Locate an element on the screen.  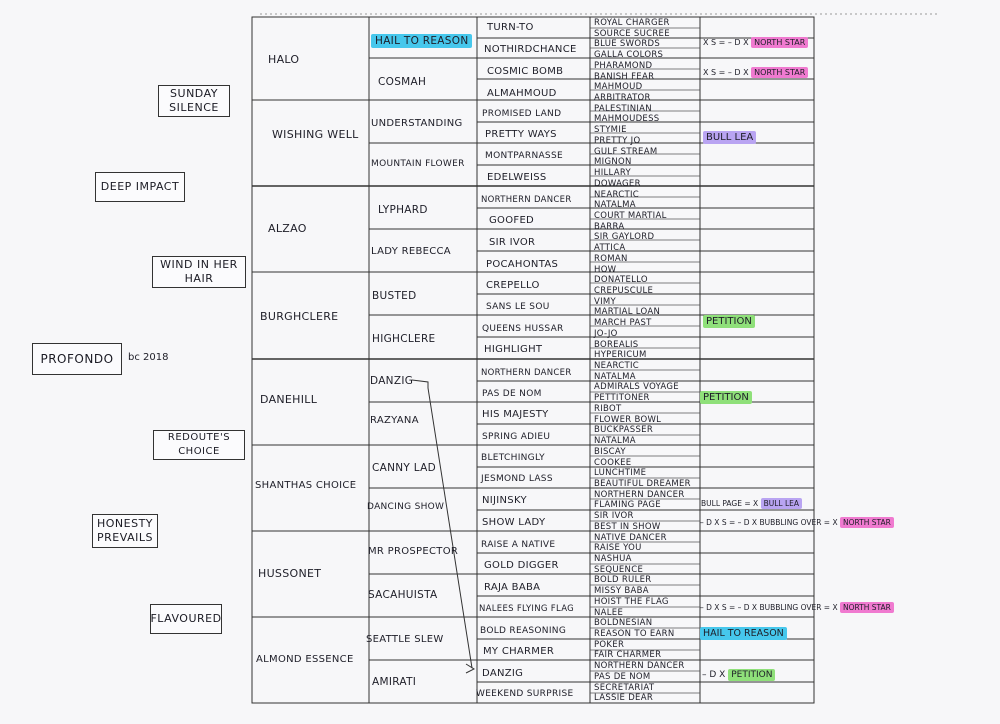
note-5: PETITION is located at coordinates (726, 397).